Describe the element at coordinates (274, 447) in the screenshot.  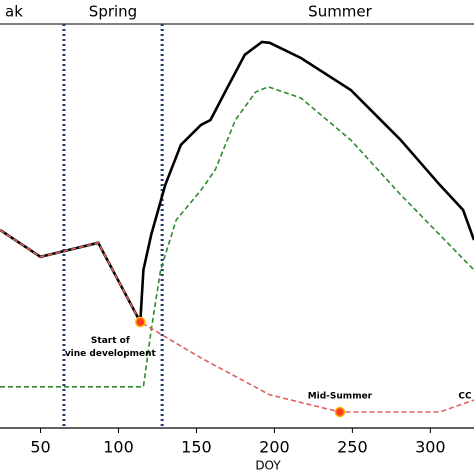
I see `x-tick-label: 200` at that location.